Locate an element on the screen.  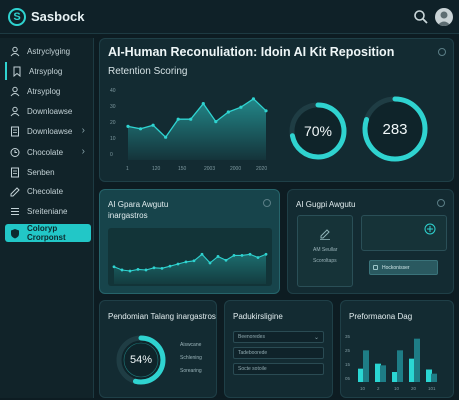
bookmark-icon is located at coordinates (17, 71).